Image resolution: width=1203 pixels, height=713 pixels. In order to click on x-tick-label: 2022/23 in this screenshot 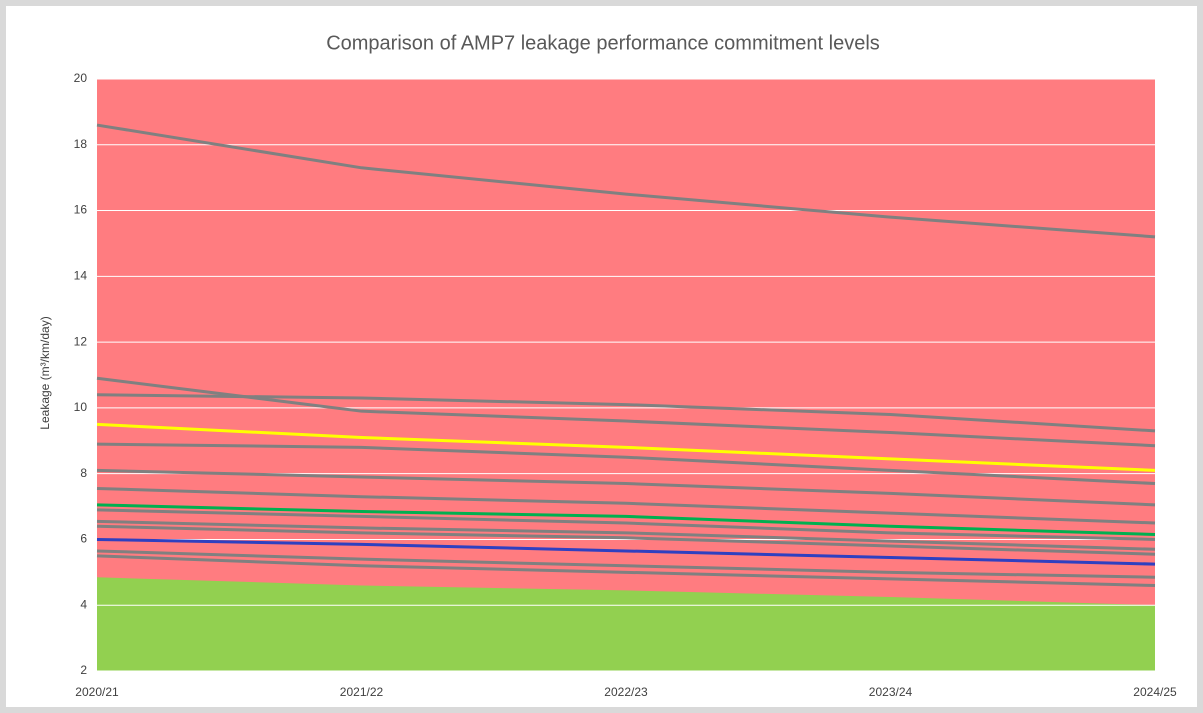, I will do `click(626, 692)`.